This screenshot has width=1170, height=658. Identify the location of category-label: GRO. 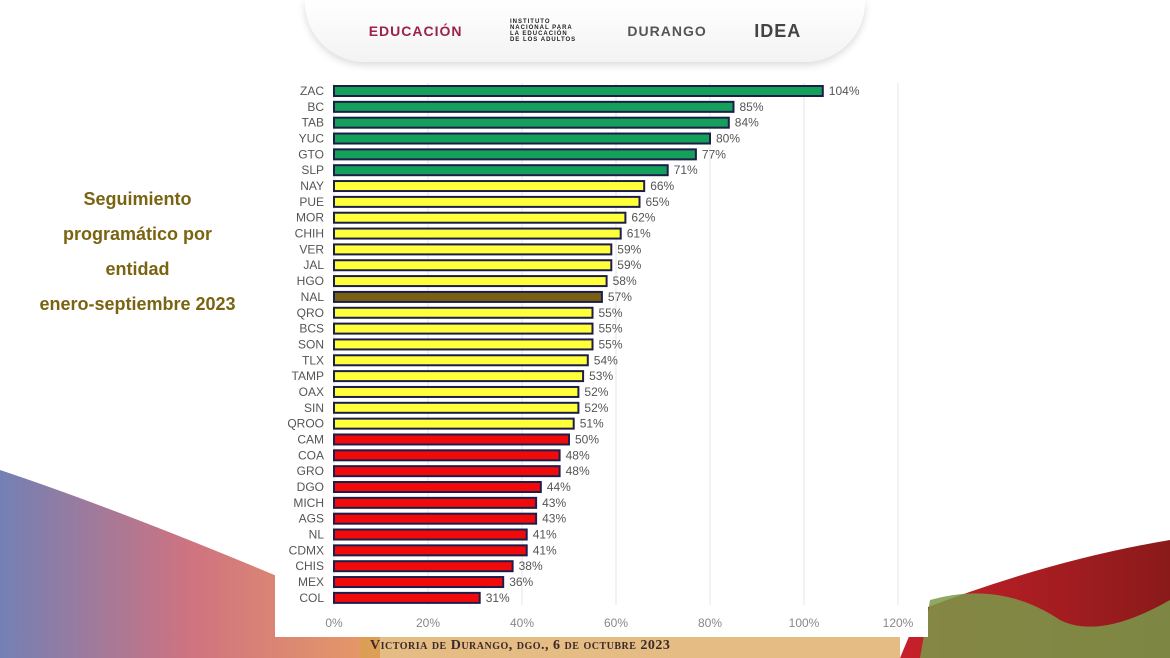
(310, 471).